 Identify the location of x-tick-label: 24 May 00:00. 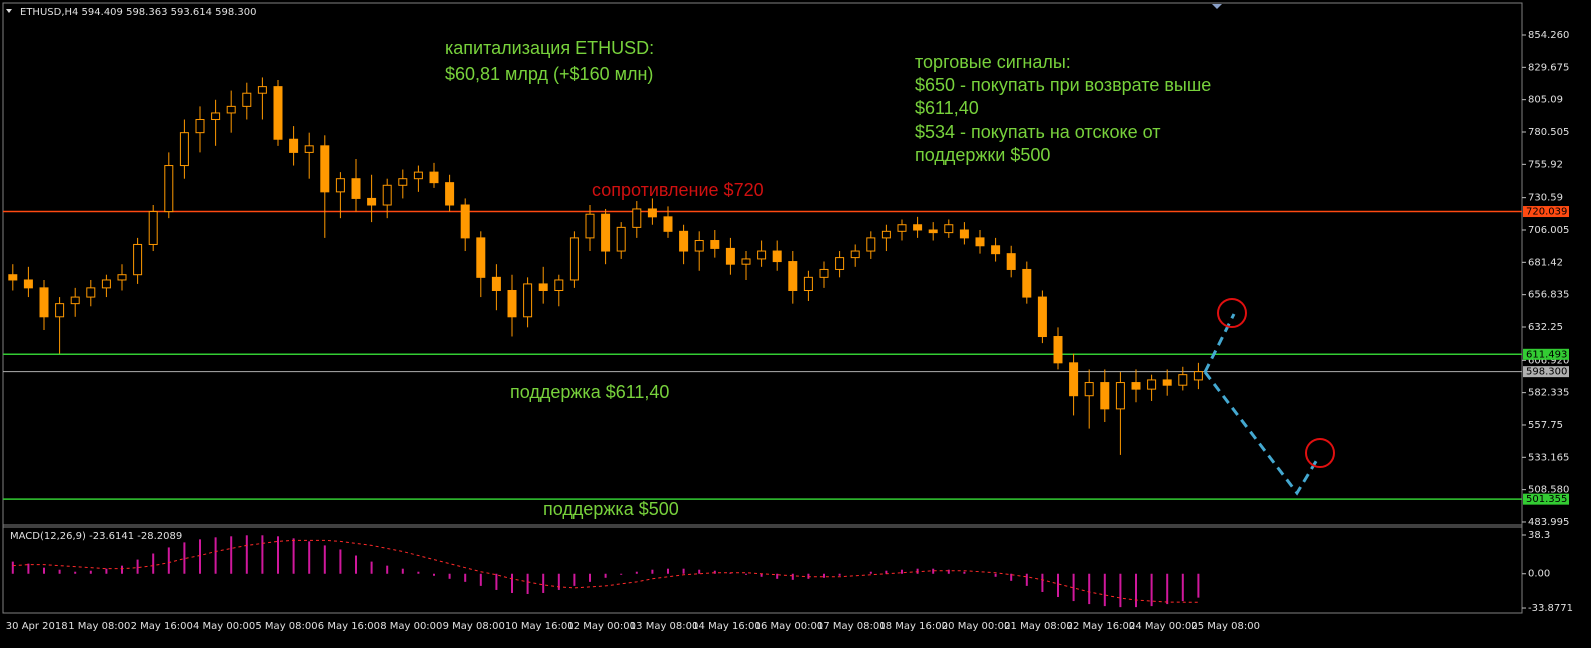
(1163, 626).